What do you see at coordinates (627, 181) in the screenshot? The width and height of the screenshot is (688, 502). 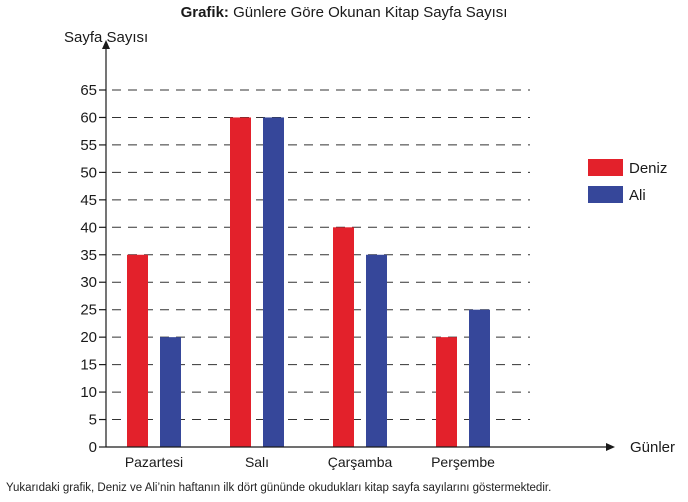 I see `legend: Deniz Ali` at bounding box center [627, 181].